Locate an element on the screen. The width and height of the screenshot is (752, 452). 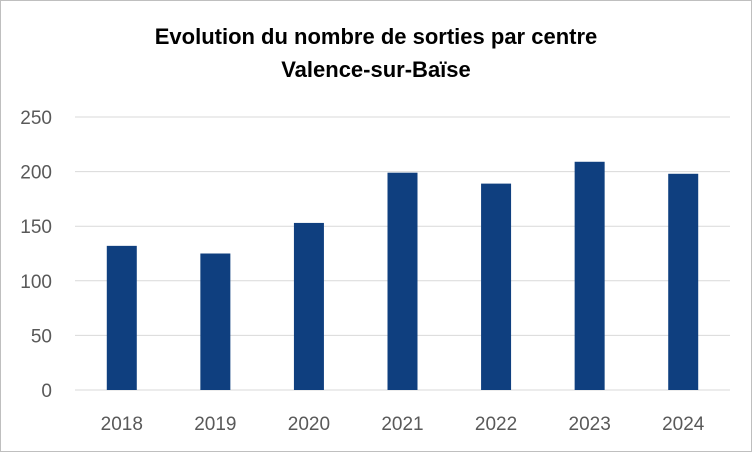
x-tick-label: 2020 is located at coordinates (309, 424).